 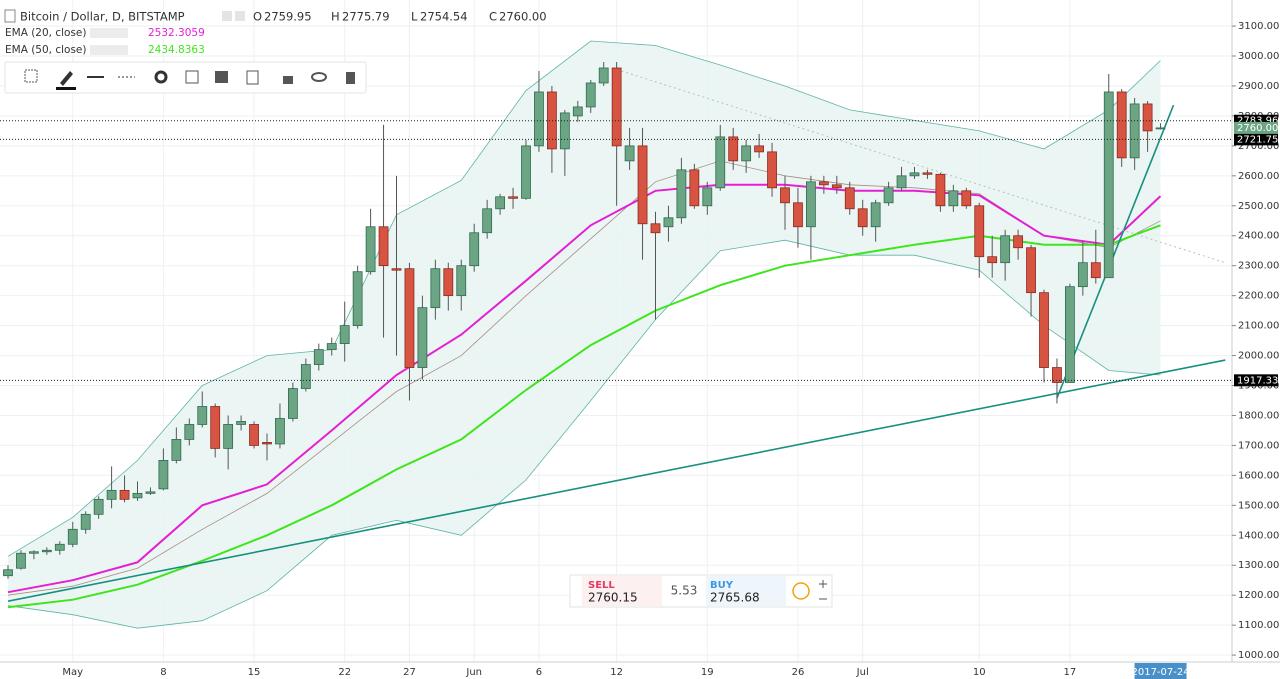 What do you see at coordinates (409, 672) in the screenshot?
I see `x-tick-label: 27` at bounding box center [409, 672].